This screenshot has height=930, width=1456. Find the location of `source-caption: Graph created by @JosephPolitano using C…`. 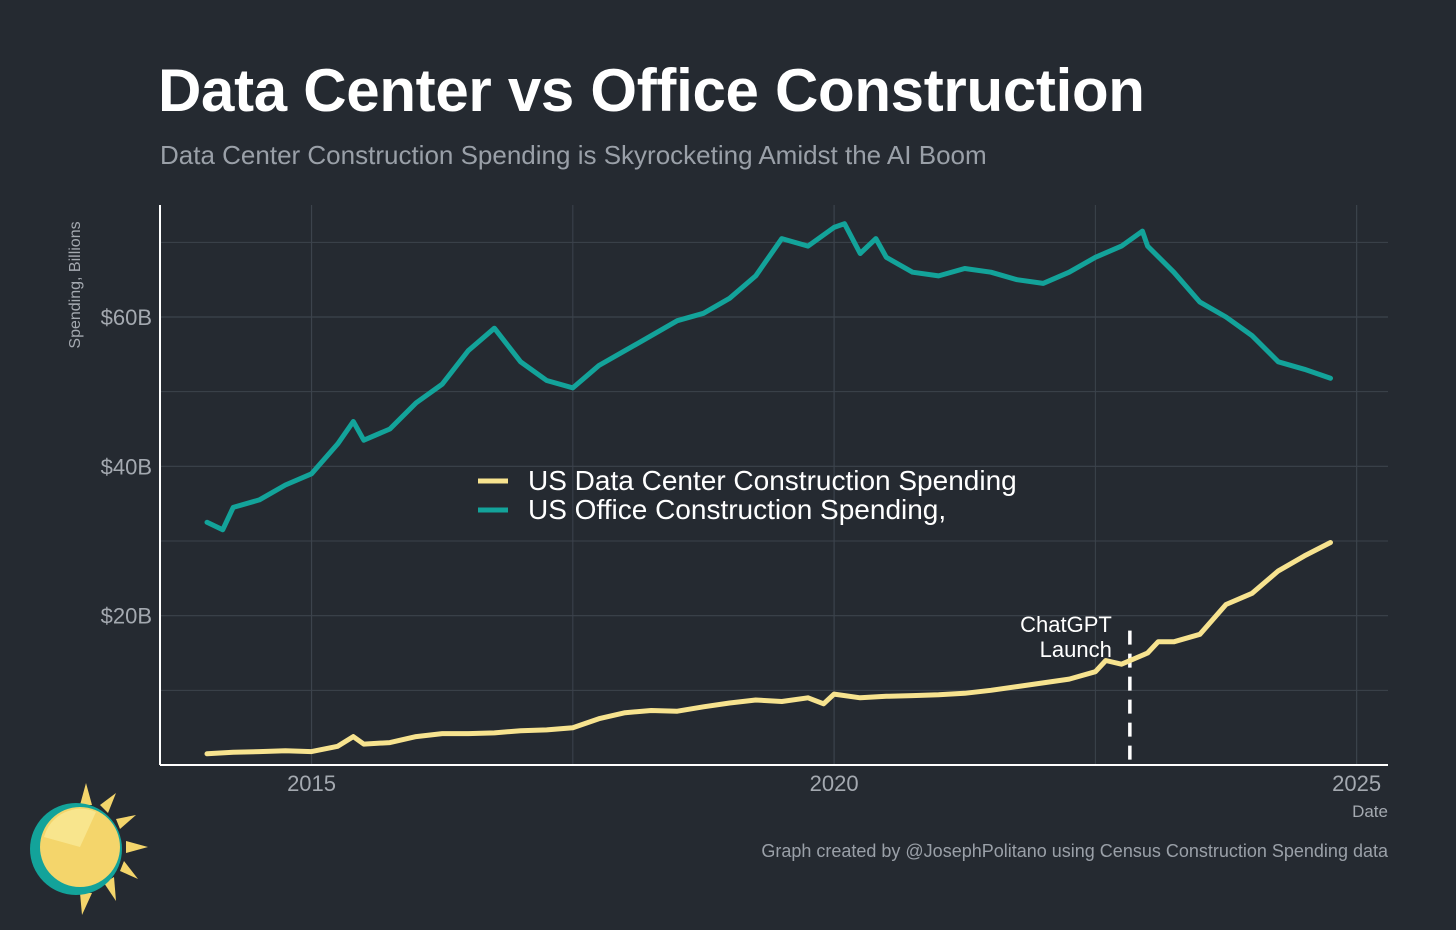

source-caption: Graph created by @JosephPolitano using C… is located at coordinates (1074, 851).